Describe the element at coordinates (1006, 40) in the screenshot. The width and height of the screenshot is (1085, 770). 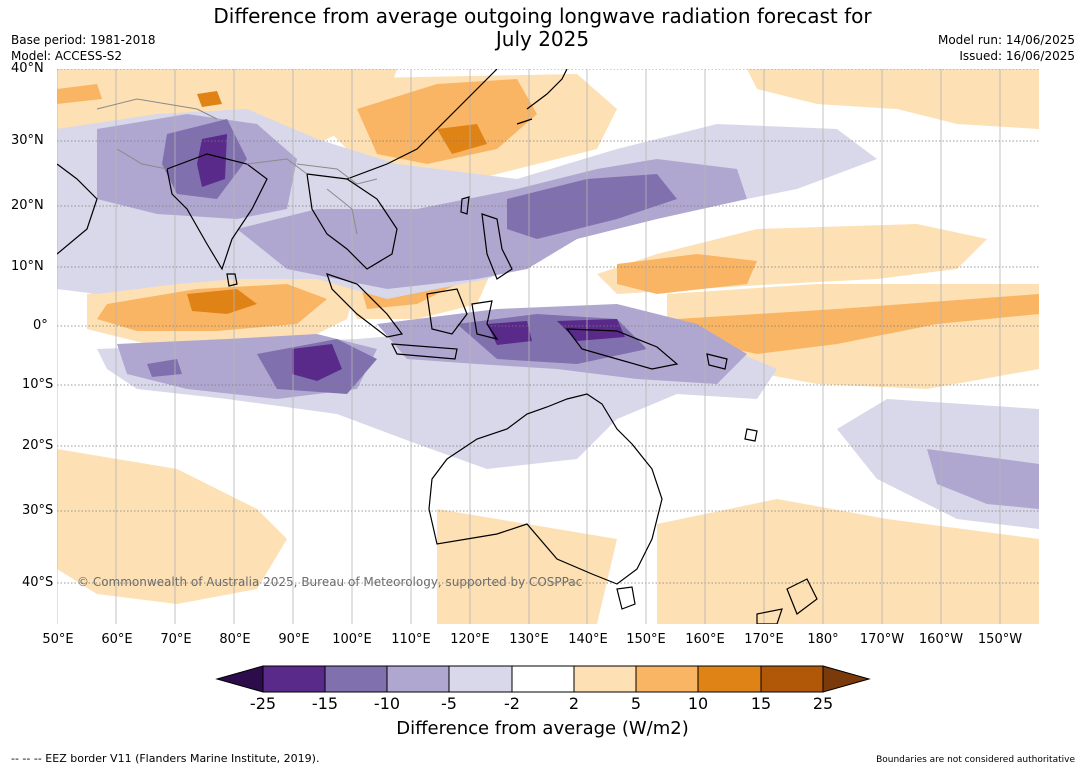
I see `model-run: Model run: 14/06/2025` at that location.